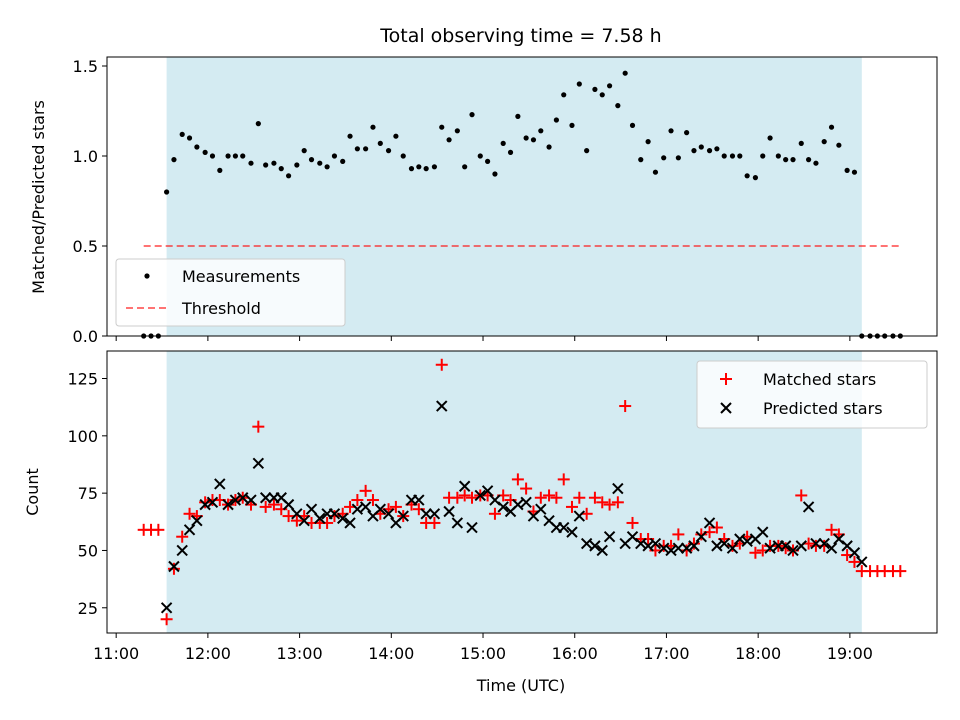 This screenshot has width=960, height=720. Describe the element at coordinates (221, 308) in the screenshot. I see `legend-threshold-label: Threshold` at that location.